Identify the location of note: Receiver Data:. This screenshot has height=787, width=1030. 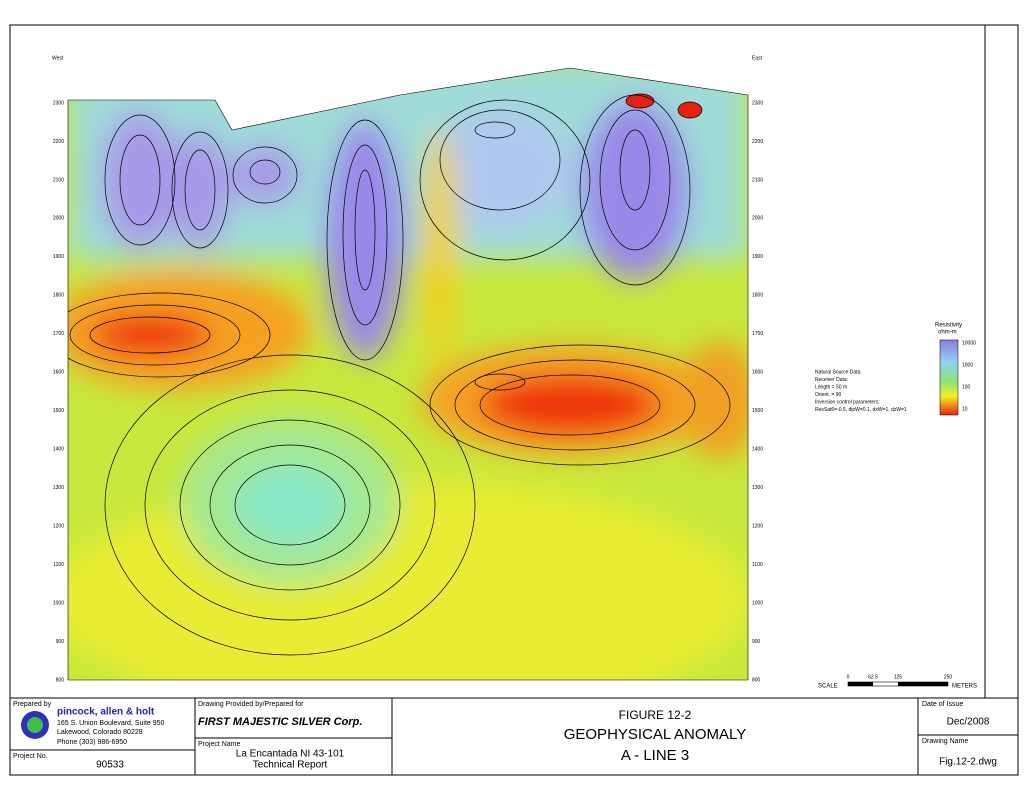
(831, 380).